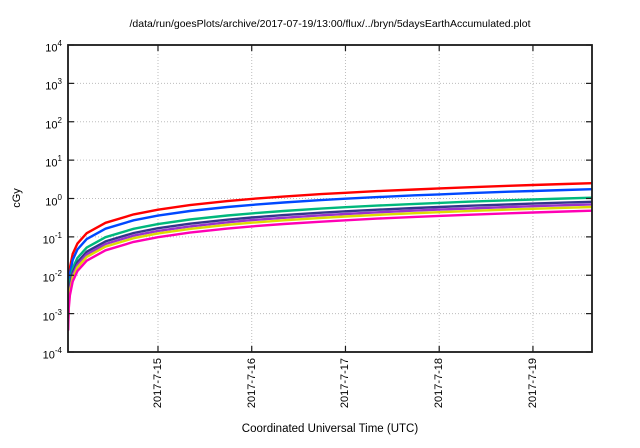  I want to click on y-tick-label: 10⁰, so click(53, 200).